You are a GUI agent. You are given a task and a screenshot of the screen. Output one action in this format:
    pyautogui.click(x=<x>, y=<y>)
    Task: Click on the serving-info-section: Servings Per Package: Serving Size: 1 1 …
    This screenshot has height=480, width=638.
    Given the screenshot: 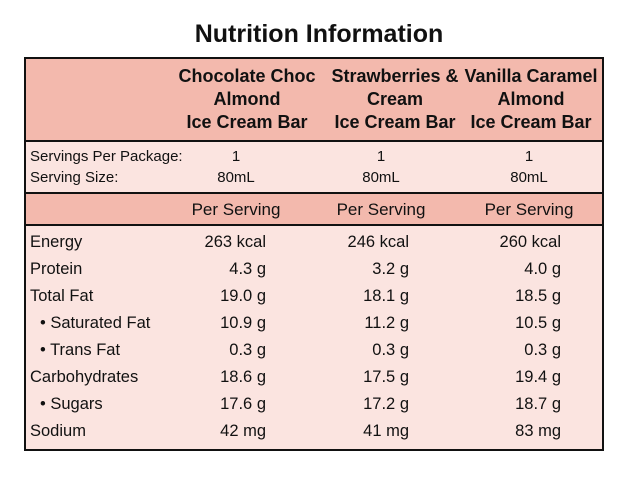 What is the action you would take?
    pyautogui.click(x=314, y=168)
    